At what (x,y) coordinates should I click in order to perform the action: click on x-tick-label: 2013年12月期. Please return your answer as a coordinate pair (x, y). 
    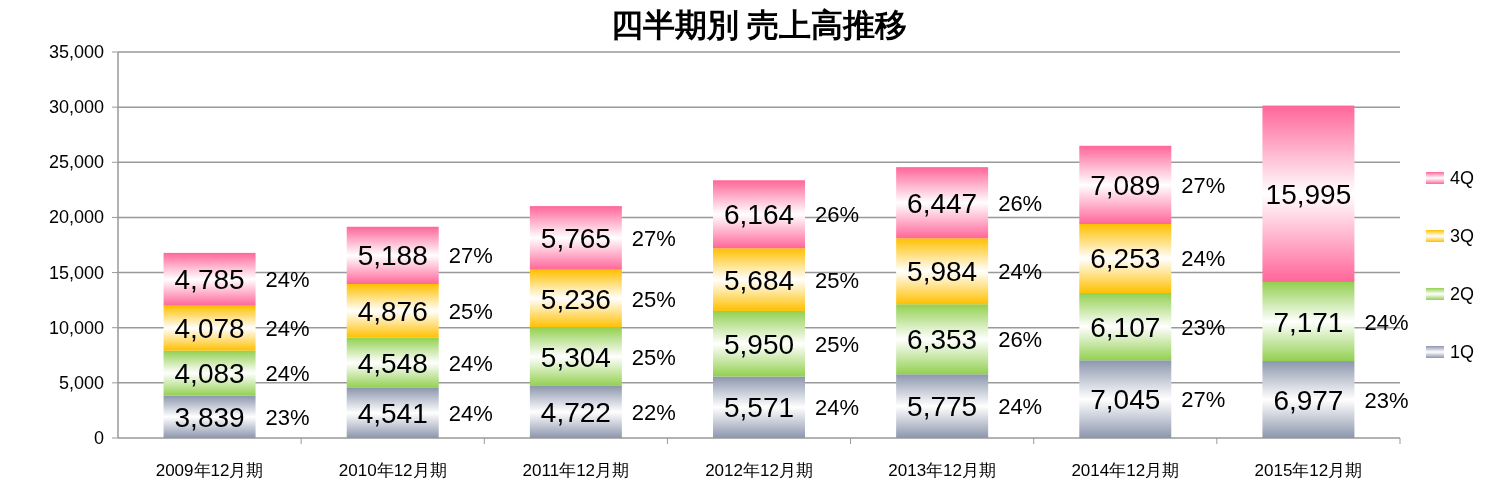
    Looking at the image, I should click on (942, 470).